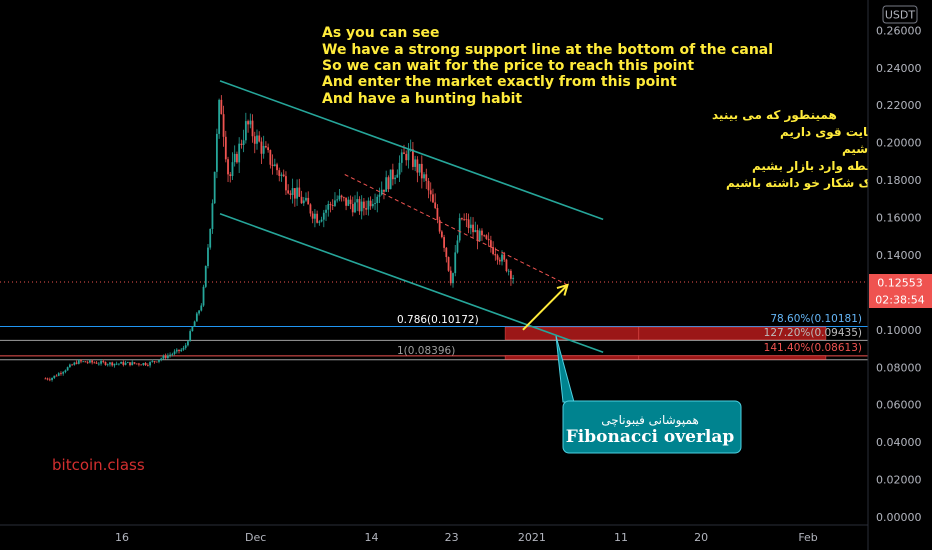  What do you see at coordinates (813, 348) in the screenshot?
I see `ext-label-1414: 141.40%(0.08613)` at bounding box center [813, 348].